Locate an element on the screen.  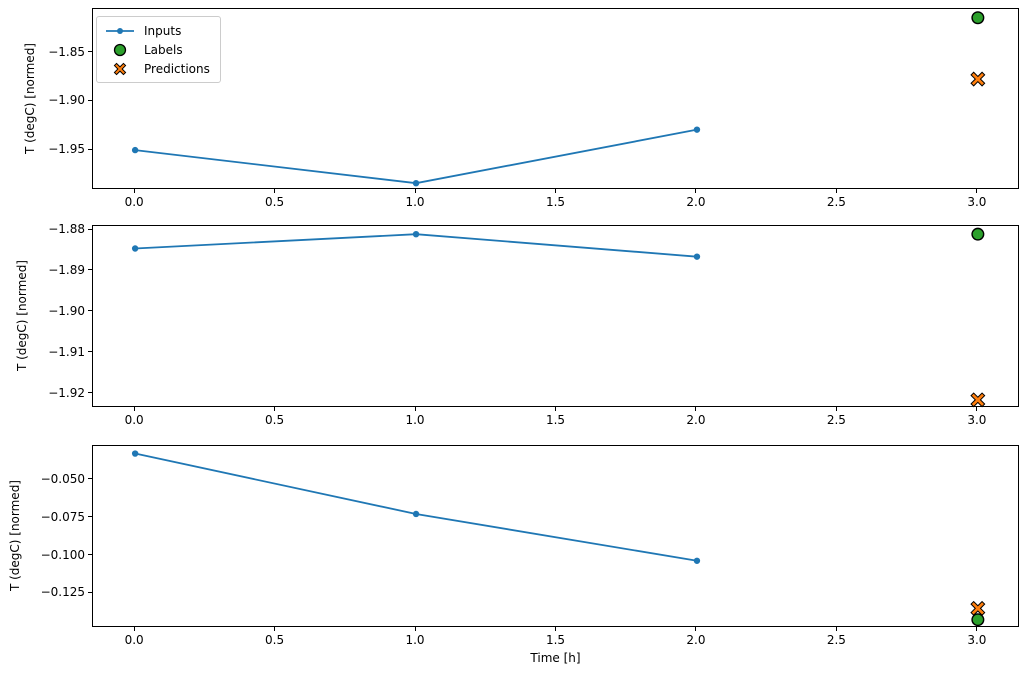
legend-label: Predictions is located at coordinates (177, 68).